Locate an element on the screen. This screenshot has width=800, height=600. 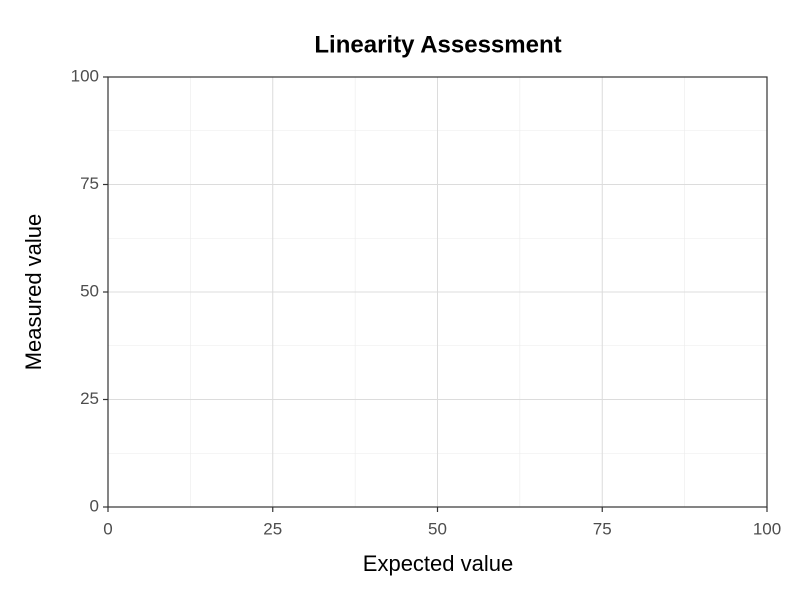
x-axis-title: Expected value is located at coordinates (438, 563).